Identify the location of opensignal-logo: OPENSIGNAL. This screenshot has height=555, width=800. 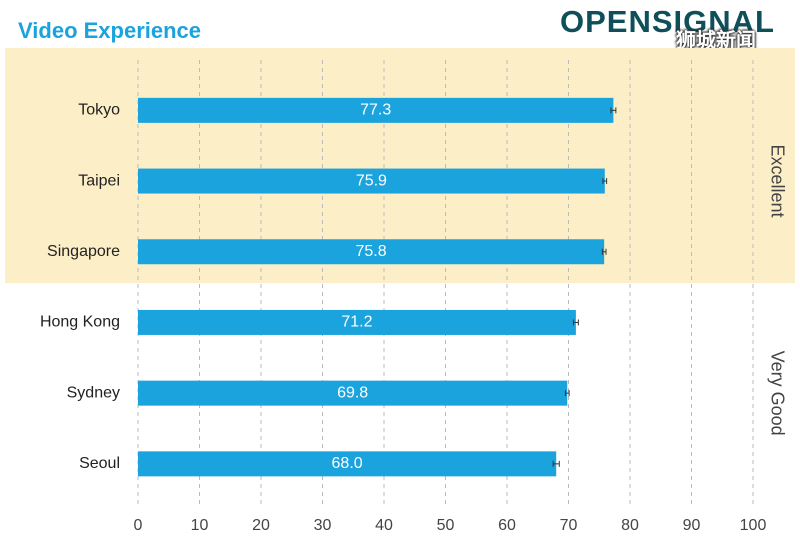
(676, 24).